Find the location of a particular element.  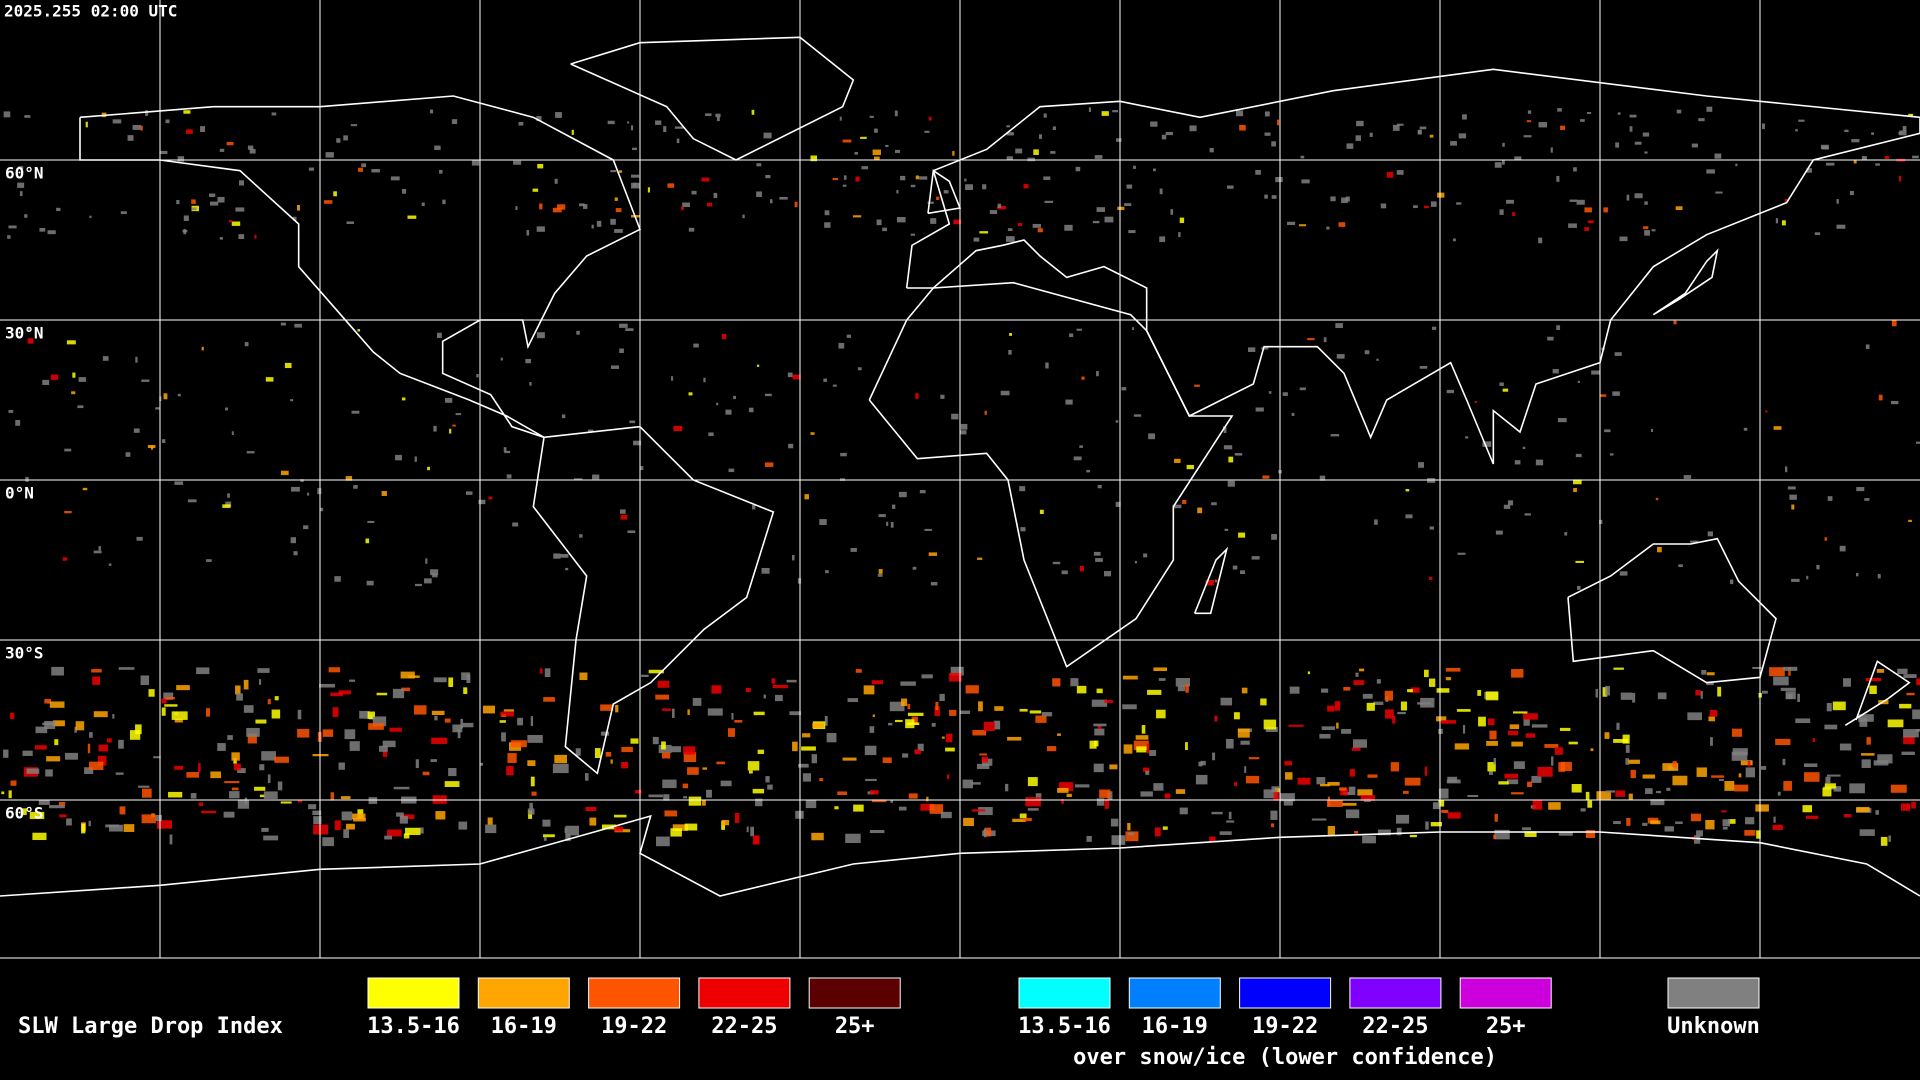

legend-label: 19-22 is located at coordinates (1285, 1026).